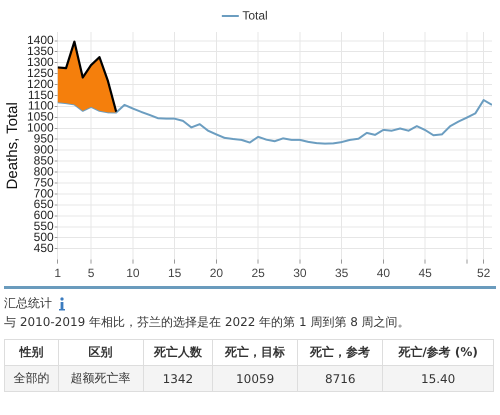  Describe the element at coordinates (31, 379) in the screenshot. I see `text: 全部的` at that location.